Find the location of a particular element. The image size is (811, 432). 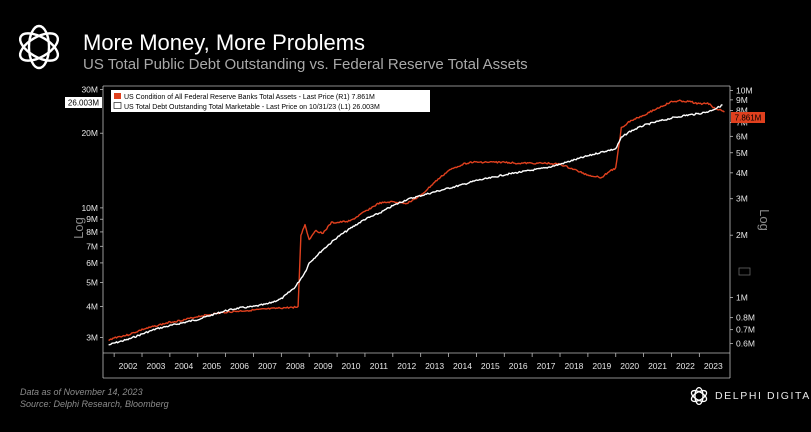

right-y-tick-label: 9M is located at coordinates (742, 100).